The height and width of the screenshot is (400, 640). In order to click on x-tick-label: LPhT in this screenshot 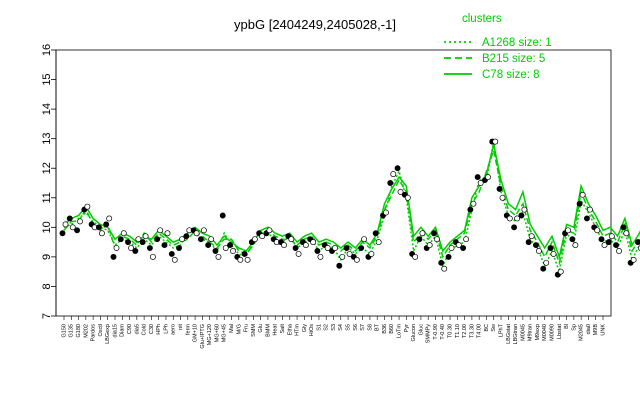, I will do `click(501, 330)`.